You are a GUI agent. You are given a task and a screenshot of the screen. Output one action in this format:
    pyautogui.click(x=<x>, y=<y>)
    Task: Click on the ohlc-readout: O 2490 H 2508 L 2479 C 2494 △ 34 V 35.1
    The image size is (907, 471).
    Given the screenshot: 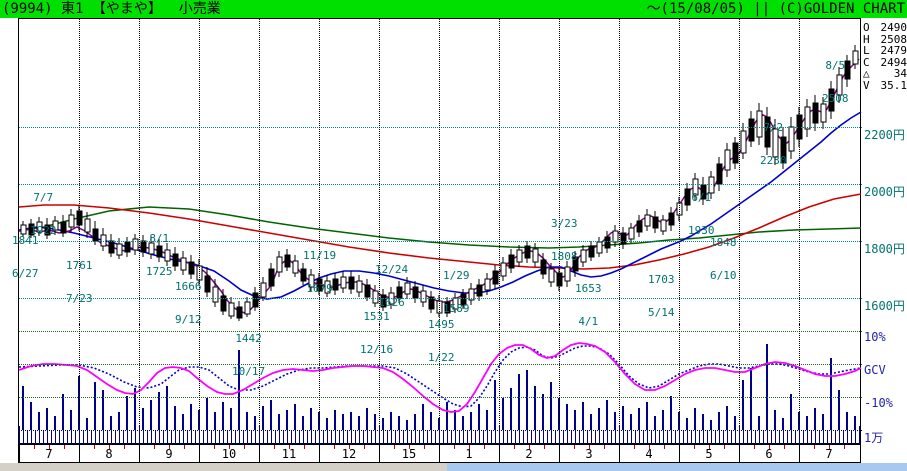 What is the action you would take?
    pyautogui.click(x=884, y=62)
    